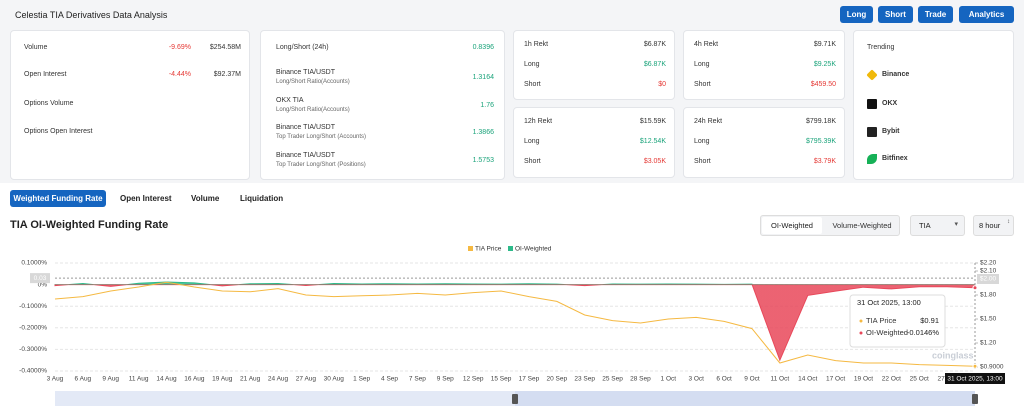  What do you see at coordinates (55, 379) in the screenshot?
I see `x-tick-label: 3 Aug` at bounding box center [55, 379].